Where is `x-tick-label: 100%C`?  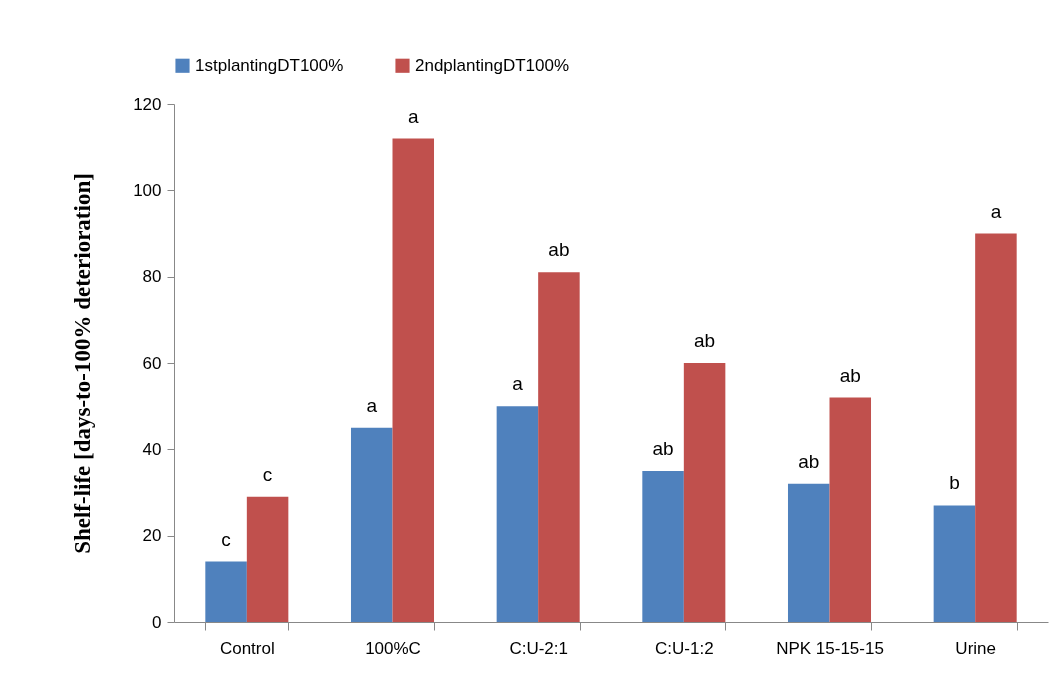 x-tick-label: 100%C is located at coordinates (393, 648).